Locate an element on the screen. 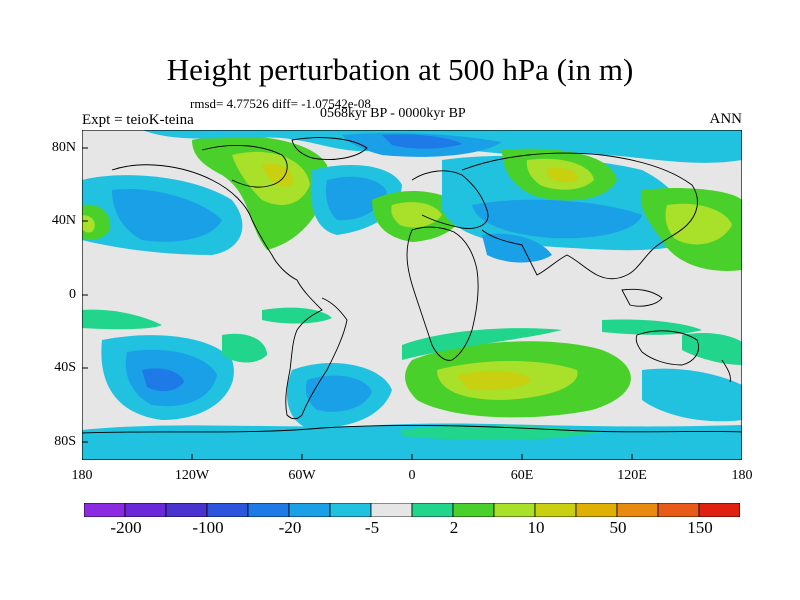  contour-sp-deep-negative is located at coordinates (163, 380).